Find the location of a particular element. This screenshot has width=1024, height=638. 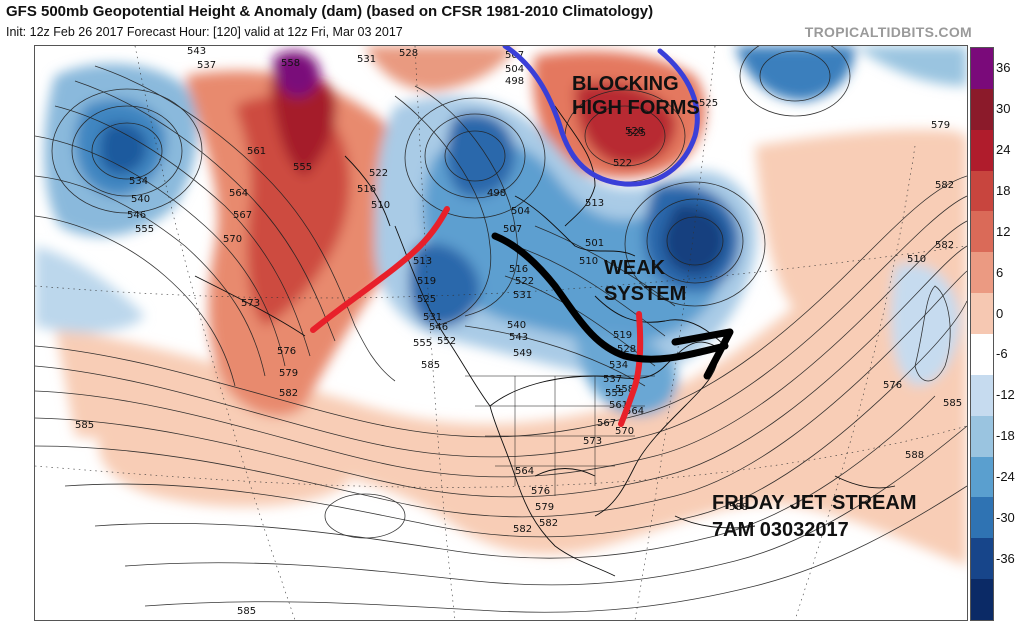

blue-blocking-outline is located at coordinates (601, 116).